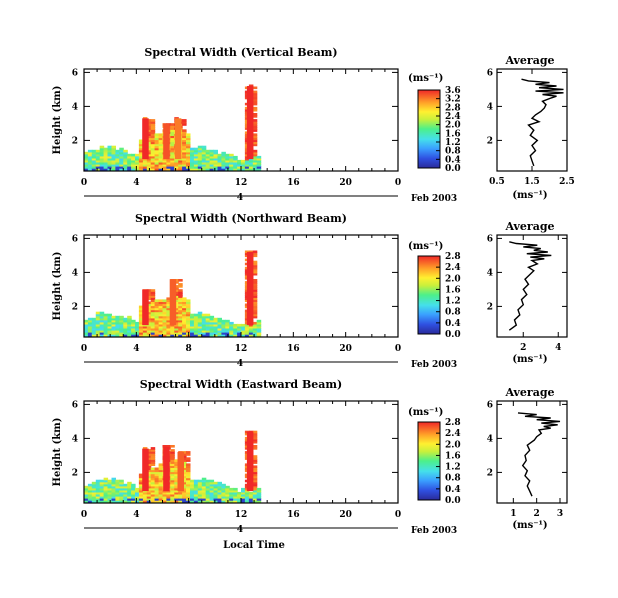 This screenshot has width=618, height=598. Describe the element at coordinates (497, 182) in the screenshot. I see `avg-x-tick-label: 0.5` at that location.